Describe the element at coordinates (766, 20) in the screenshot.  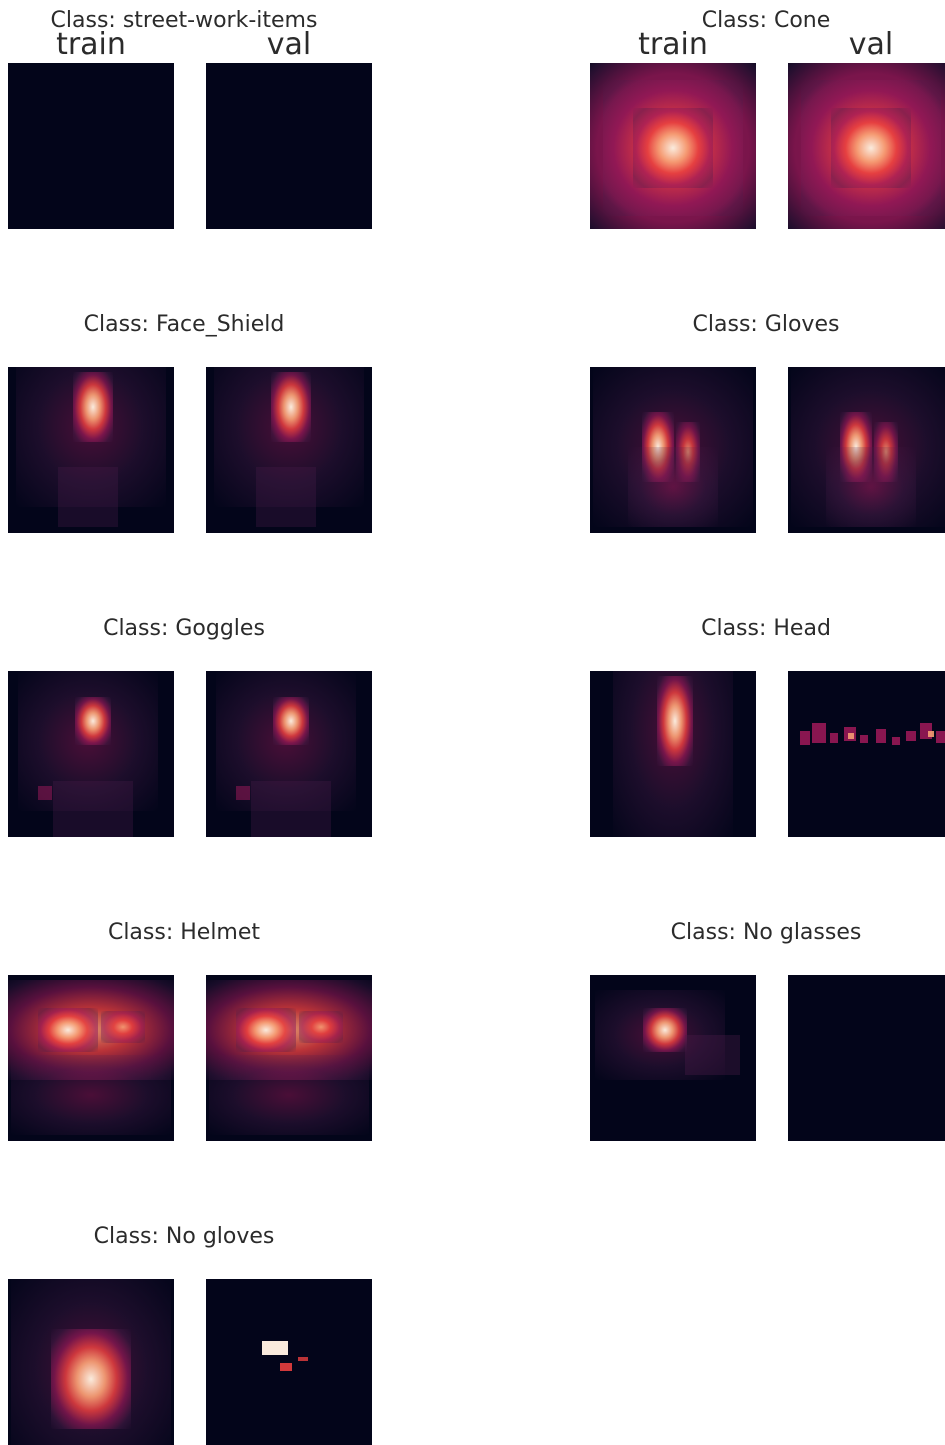
I see `panel-title: Class: Cone` at that location.